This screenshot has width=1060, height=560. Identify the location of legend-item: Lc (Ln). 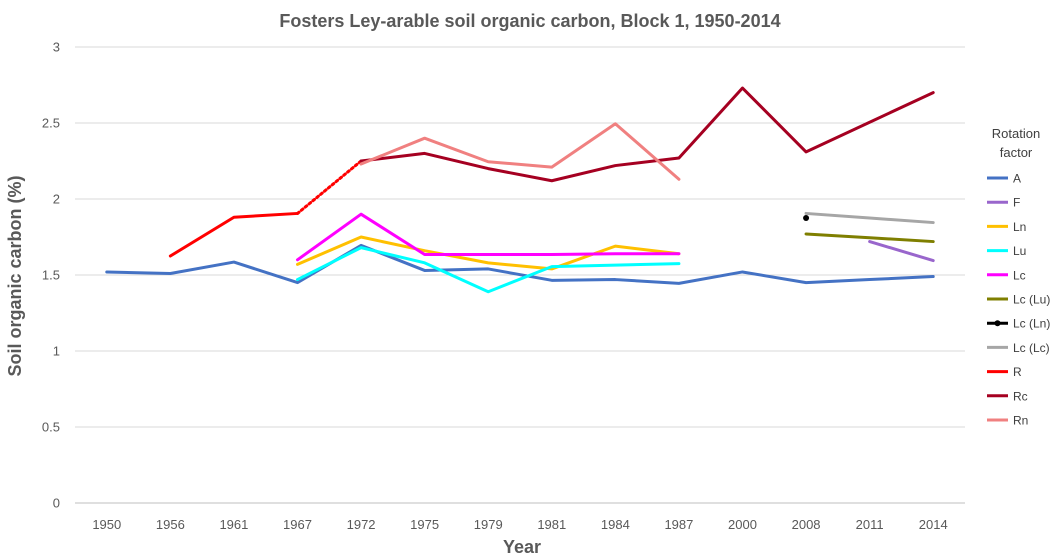
(1018, 324).